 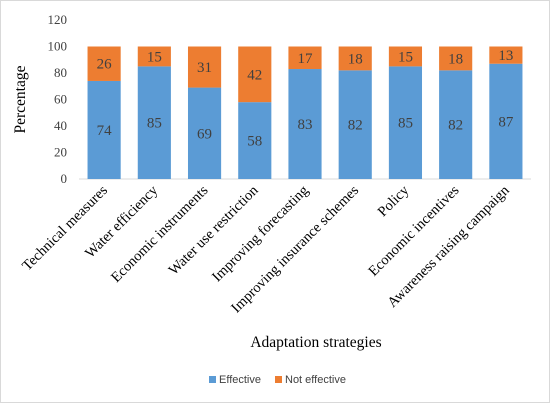 I want to click on y-tick-label: 20, so click(x=60, y=152).